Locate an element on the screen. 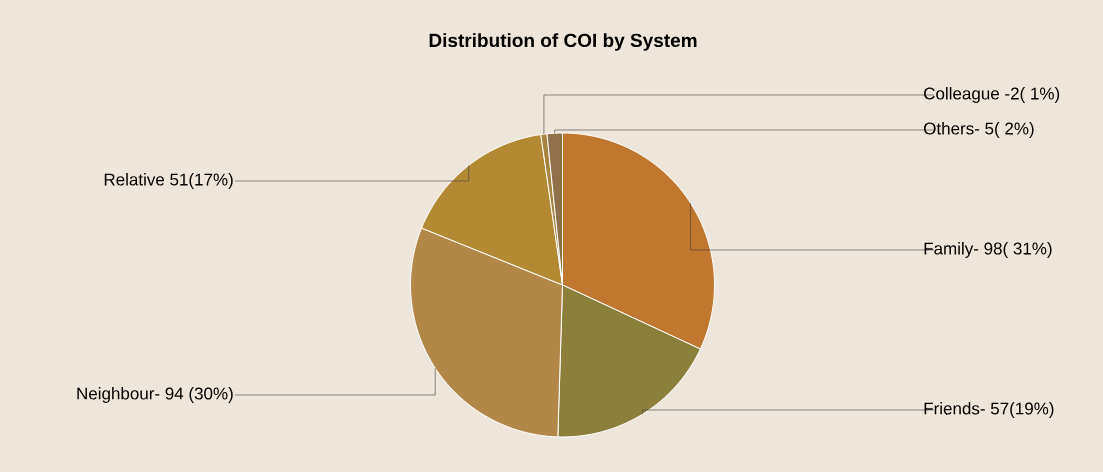 This screenshot has height=472, width=1103. slice-label: Relative 51(17%) is located at coordinates (168, 181).